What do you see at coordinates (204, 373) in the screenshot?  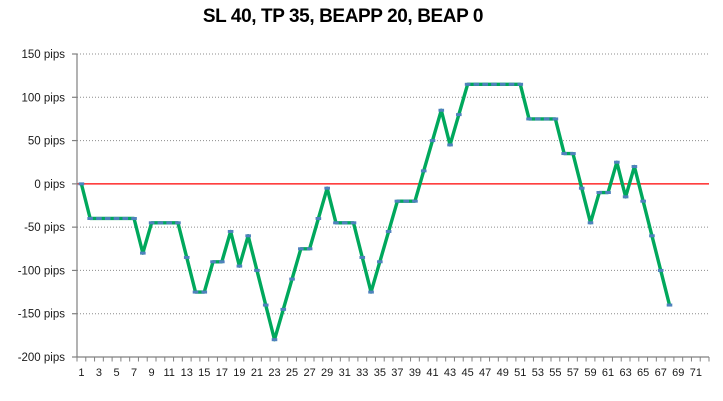 I see `x-axis-tick-label: 15` at bounding box center [204, 373].